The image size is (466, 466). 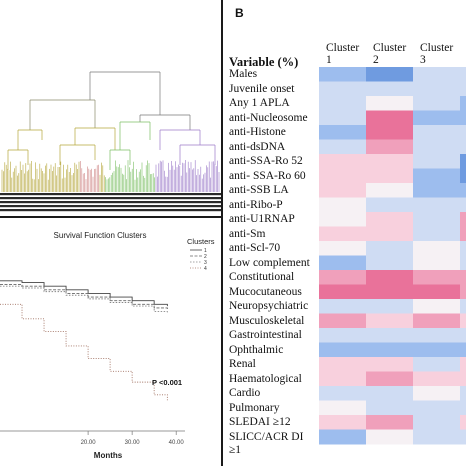 I want to click on variable-label: Low complement, so click(x=269, y=262).